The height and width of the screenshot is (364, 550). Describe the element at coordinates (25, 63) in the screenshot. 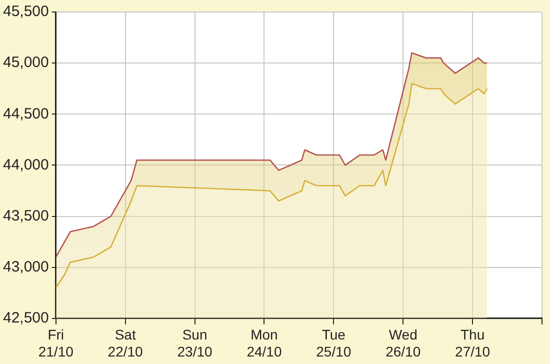

I see `y-tick-label: 45,000` at that location.